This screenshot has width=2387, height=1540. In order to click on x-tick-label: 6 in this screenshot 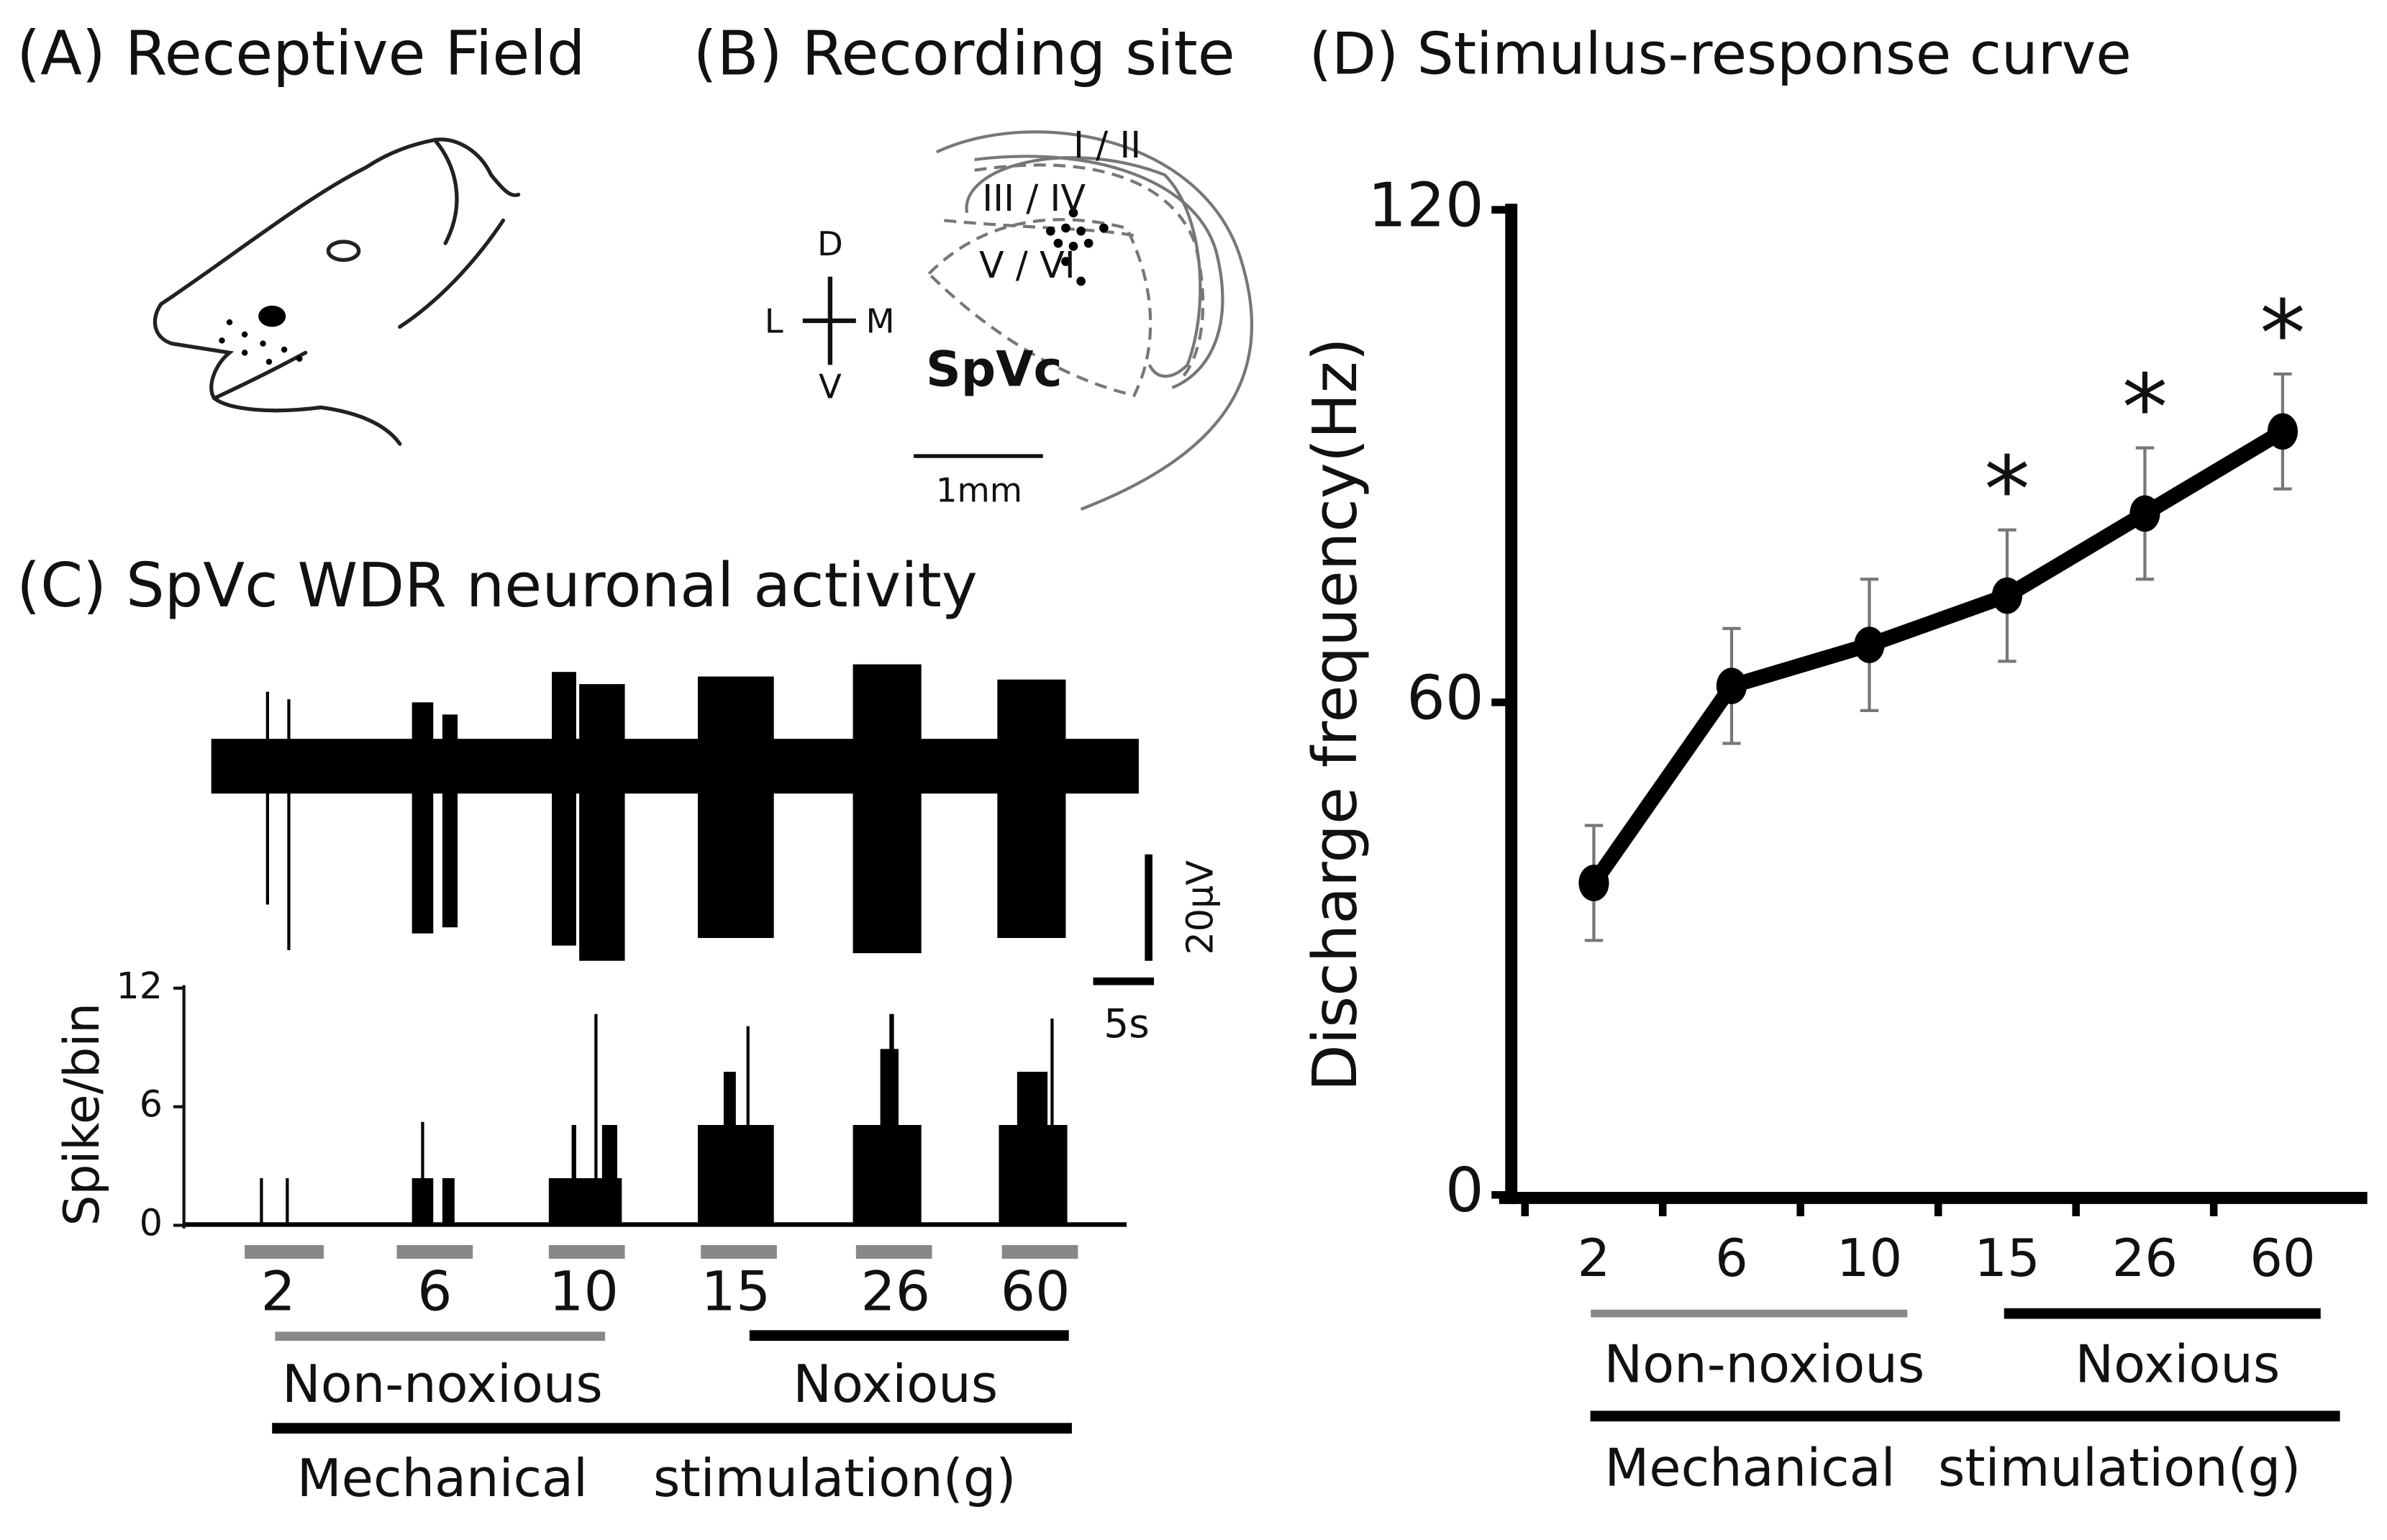, I will do `click(1731, 1258)`.